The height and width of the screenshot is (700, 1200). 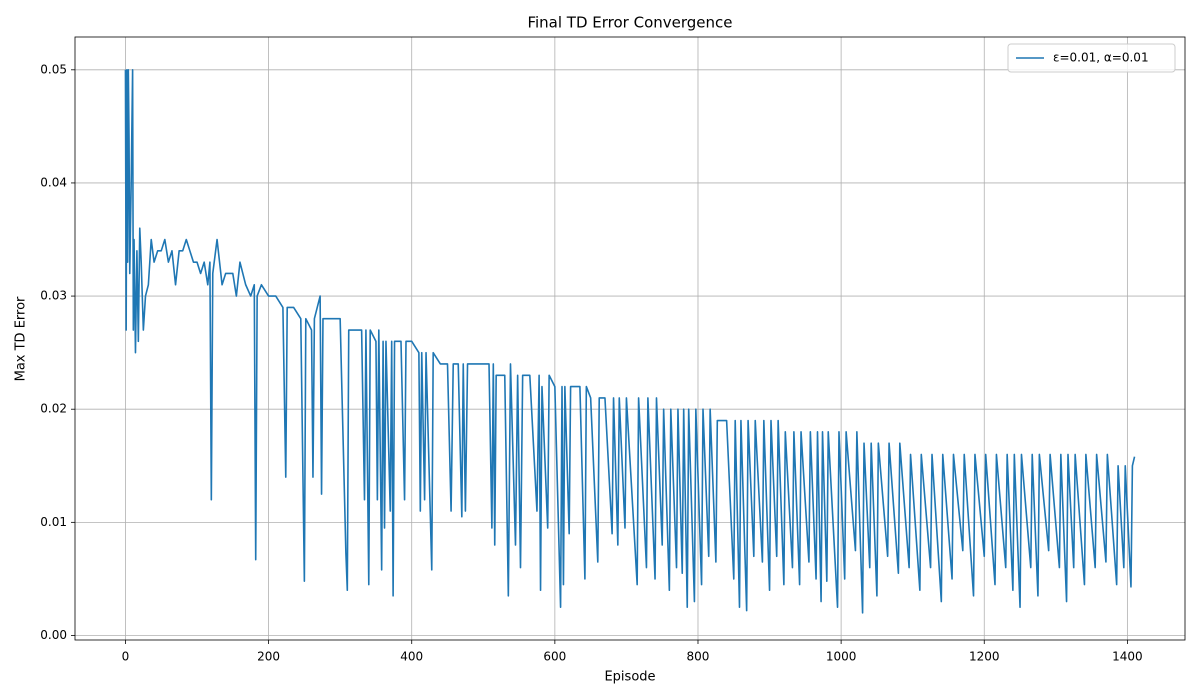 What do you see at coordinates (841, 657) in the screenshot?
I see `x-tick-label: 1000` at bounding box center [841, 657].